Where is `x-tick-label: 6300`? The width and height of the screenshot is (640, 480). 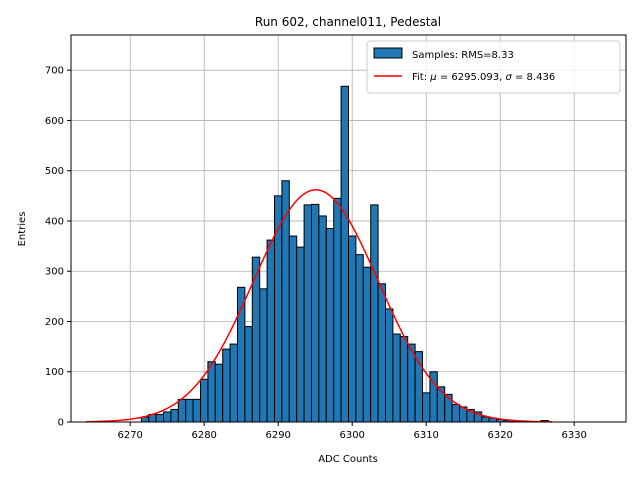
x-tick-label: 6300 is located at coordinates (351, 435).